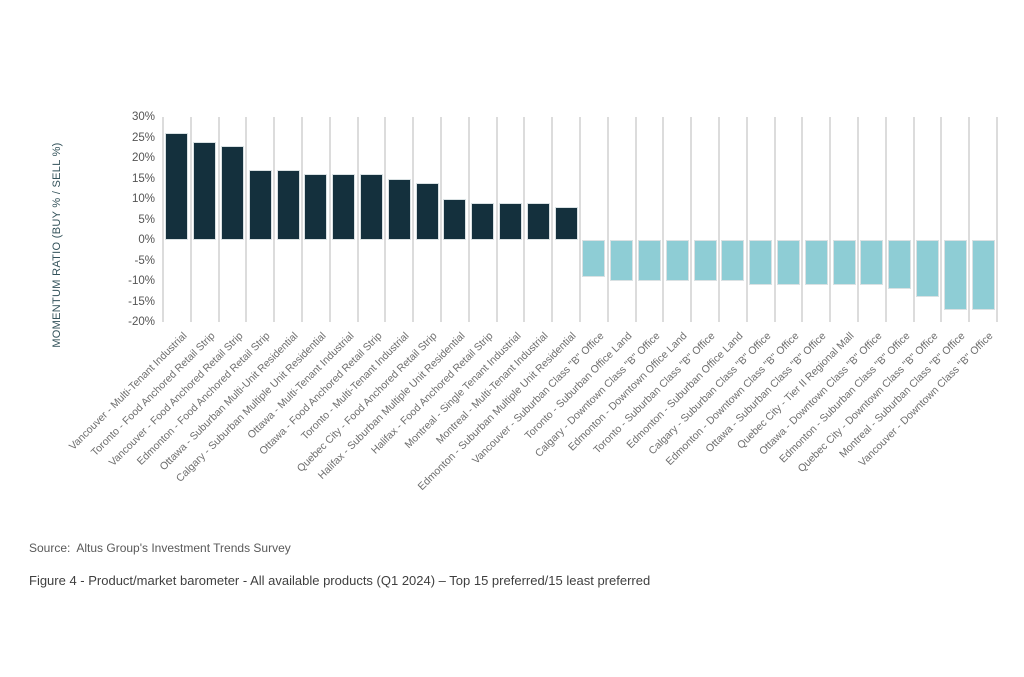  I want to click on y-axis-tick-label: 25%, so click(143, 137).